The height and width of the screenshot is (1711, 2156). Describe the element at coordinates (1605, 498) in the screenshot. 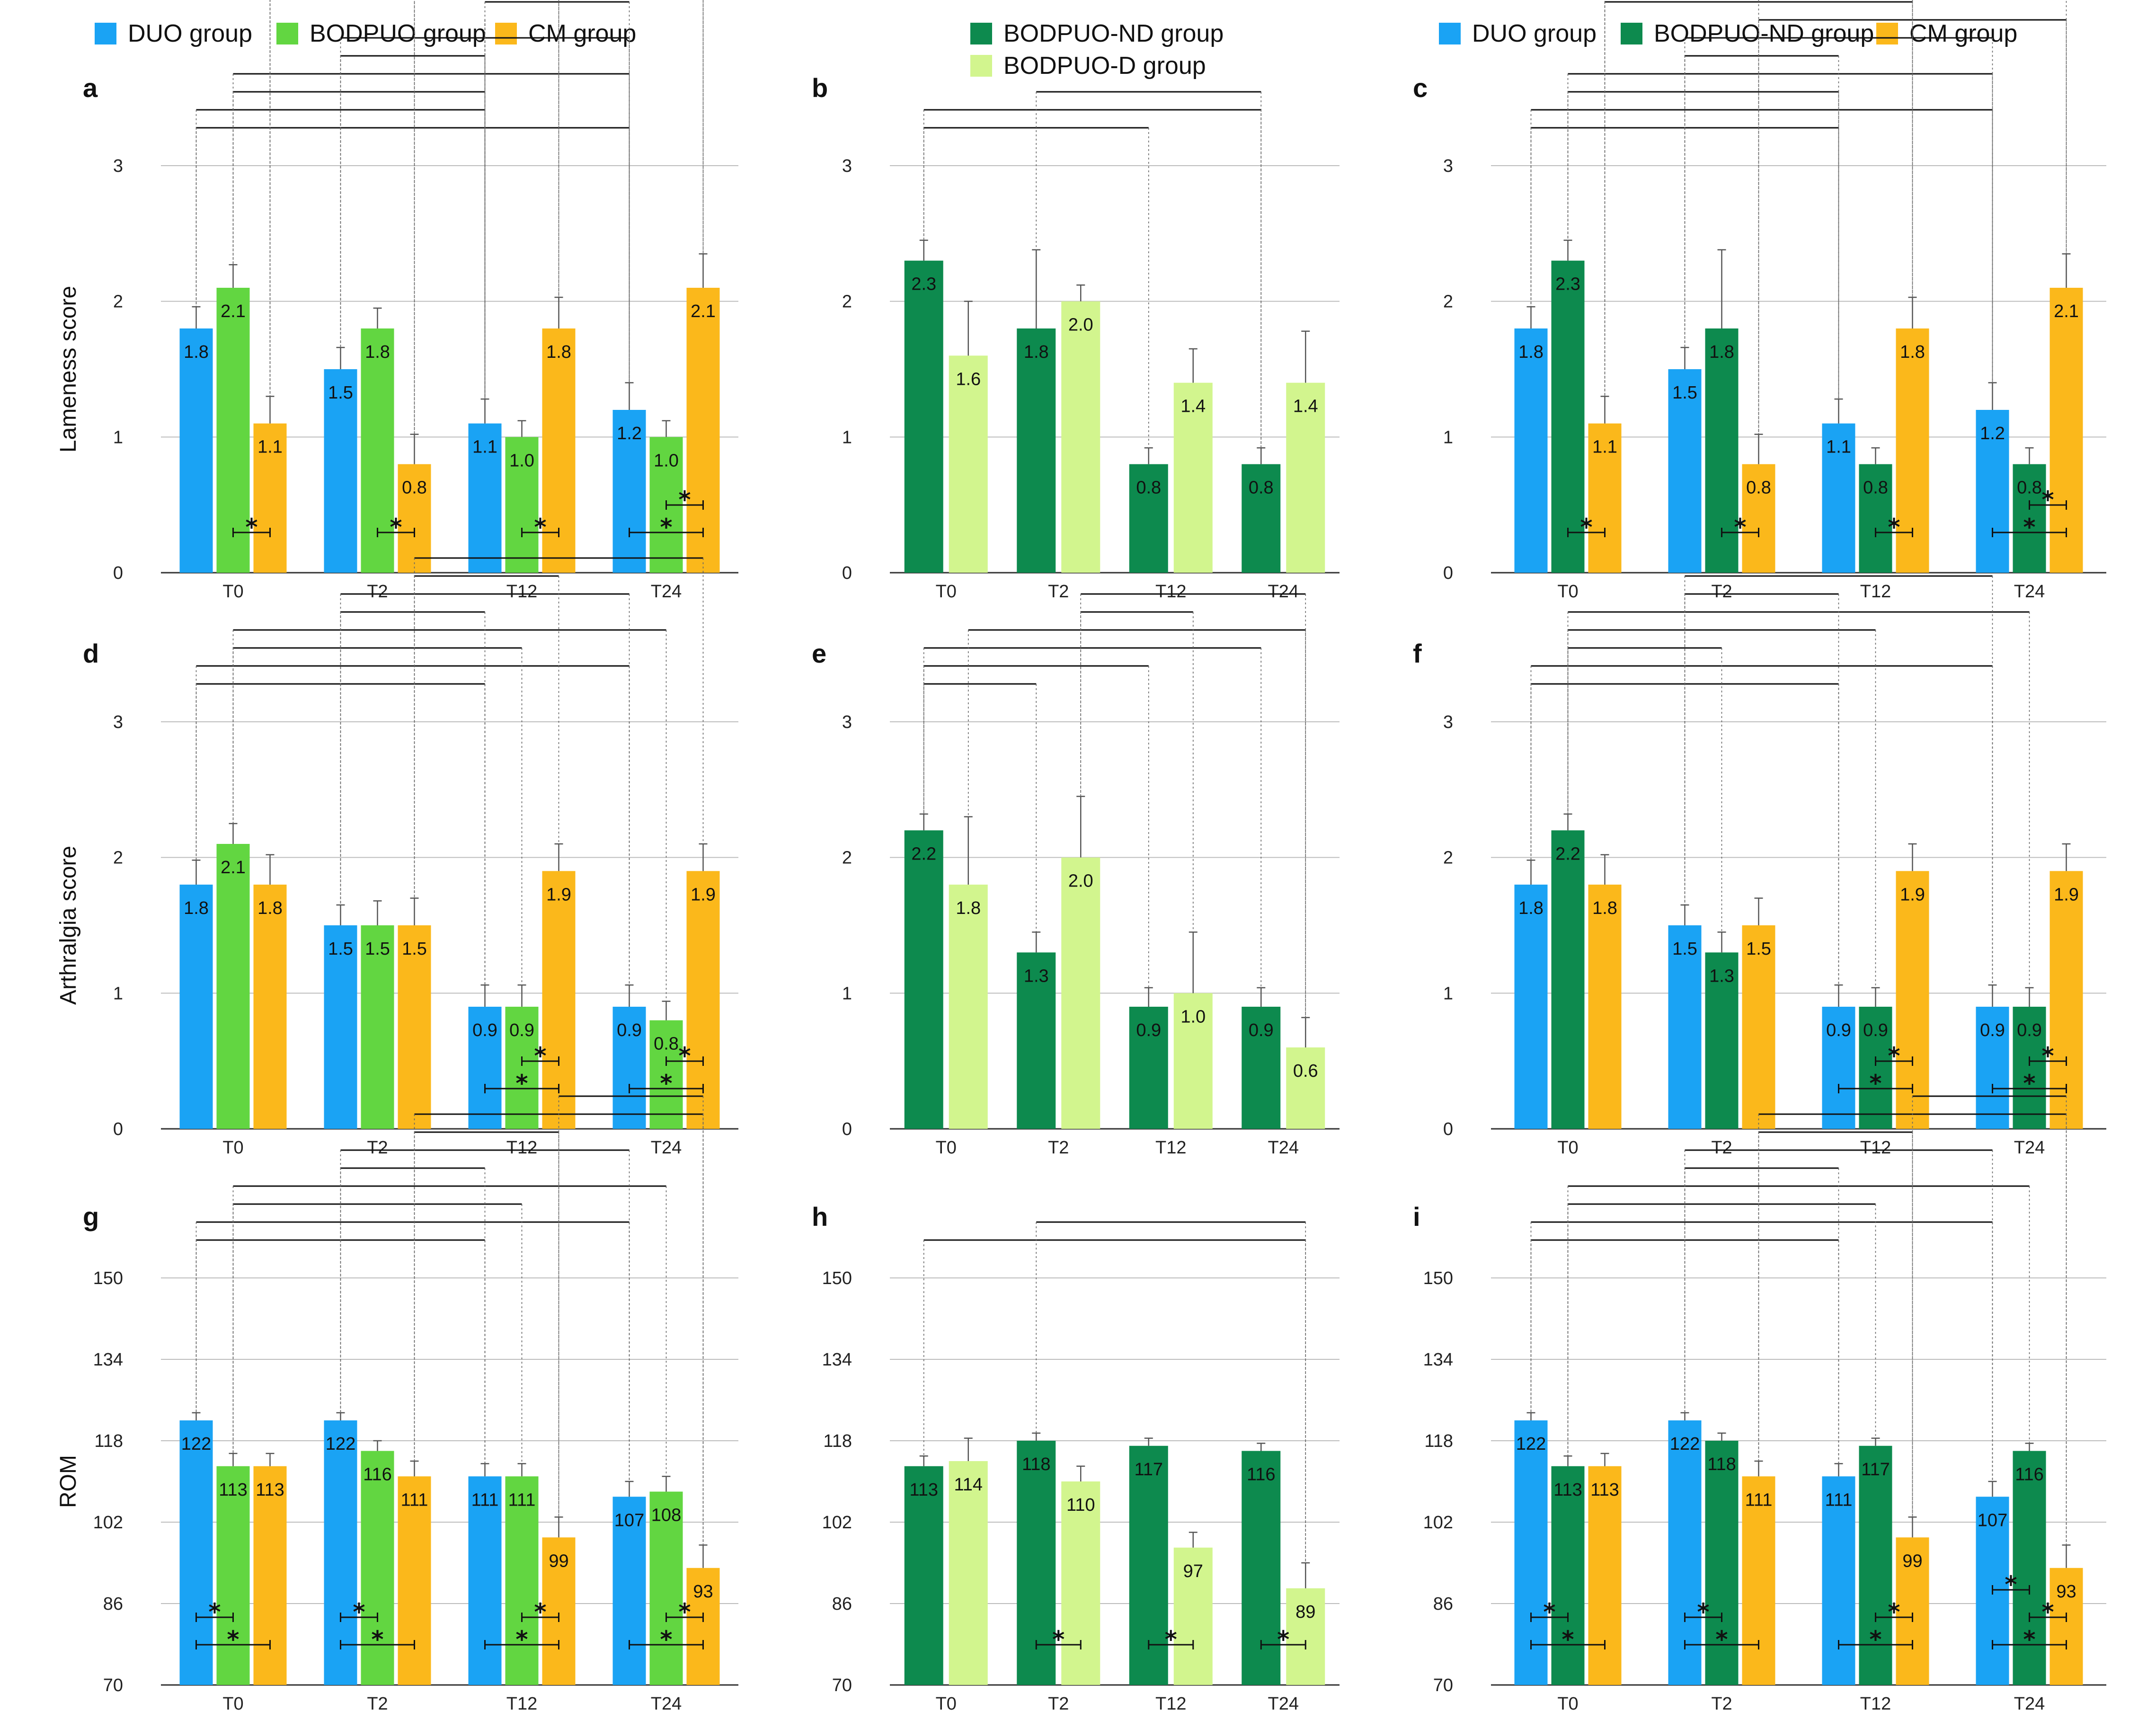

I see `bar-cm-group-t0` at that location.